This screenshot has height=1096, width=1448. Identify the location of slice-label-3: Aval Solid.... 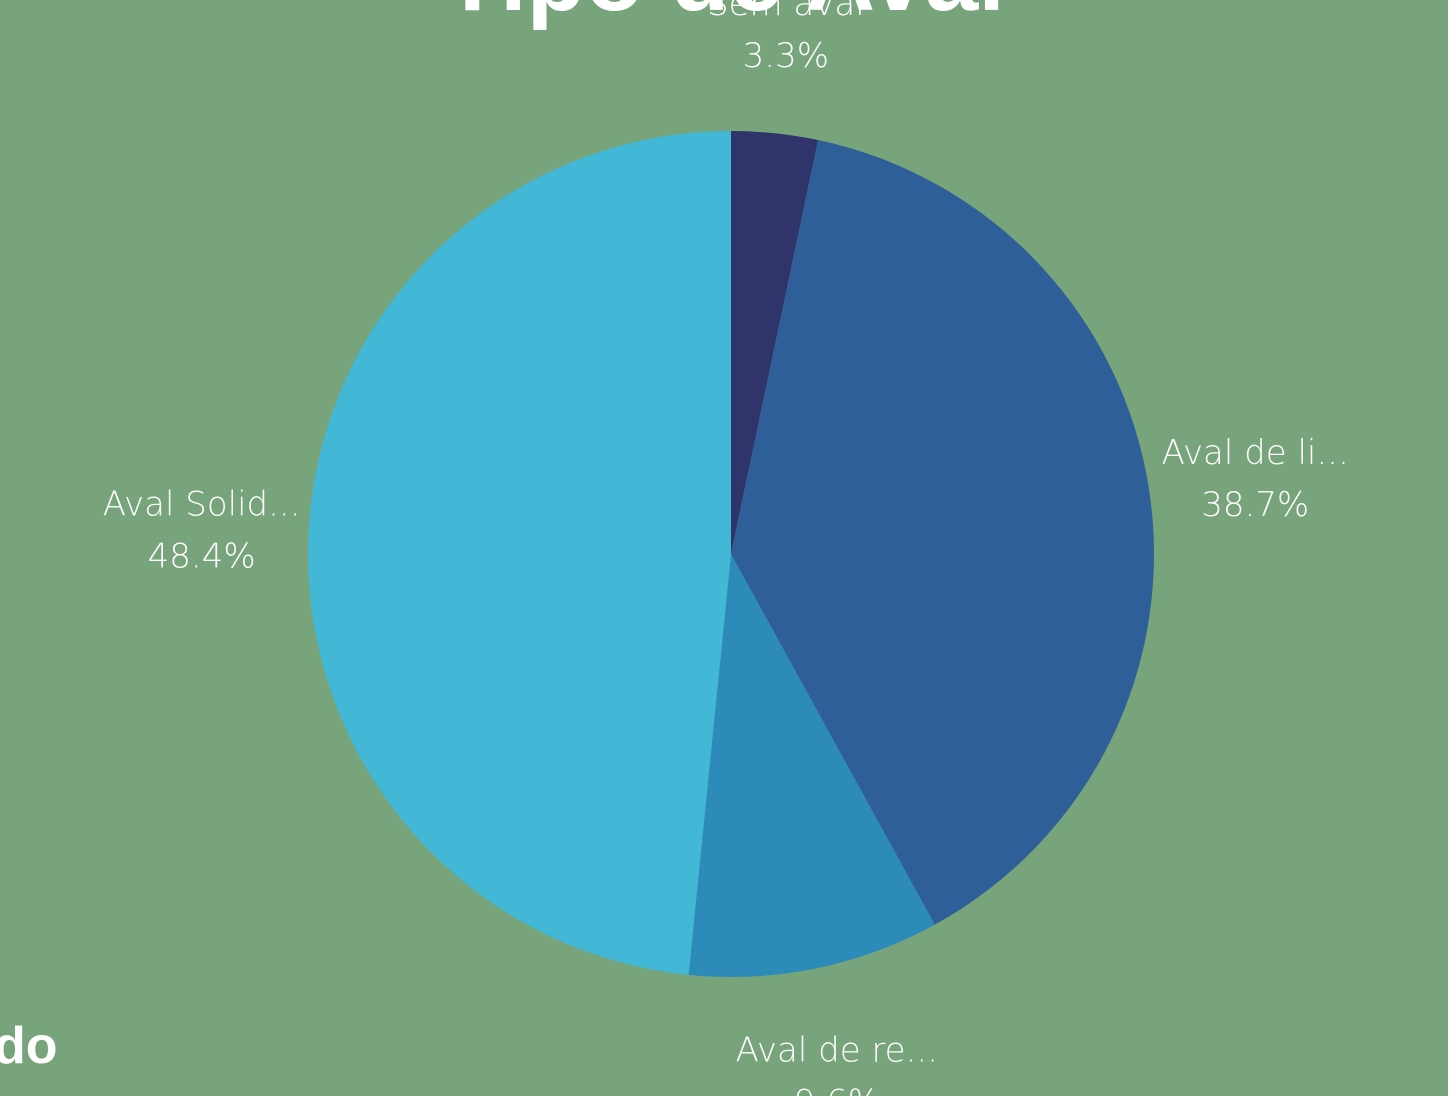
(202, 504).